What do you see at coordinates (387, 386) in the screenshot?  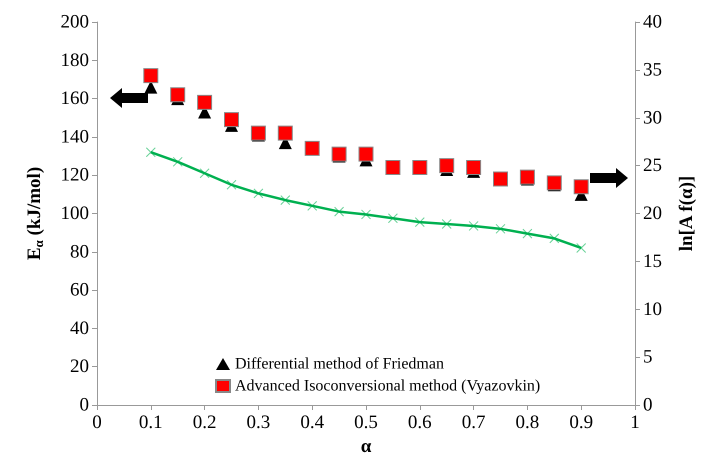 I see `legend-label: Advanced Isoconversional method (Vyazovkin)` at bounding box center [387, 386].